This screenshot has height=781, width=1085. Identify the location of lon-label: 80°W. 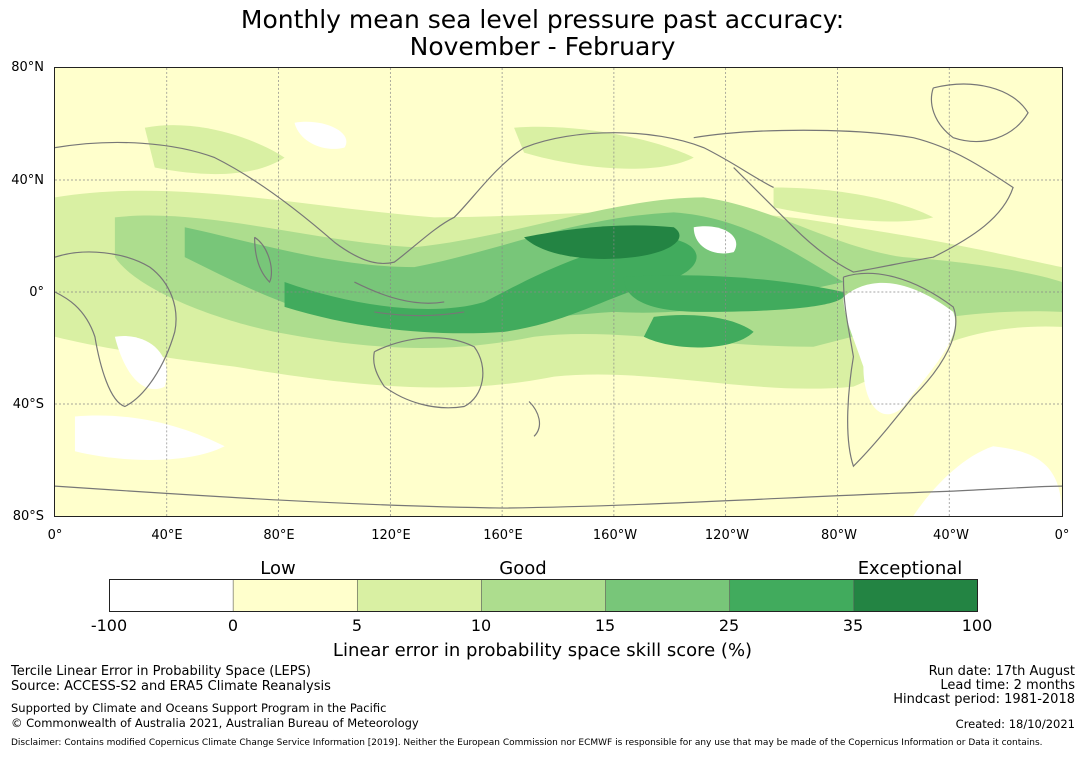
(839, 535).